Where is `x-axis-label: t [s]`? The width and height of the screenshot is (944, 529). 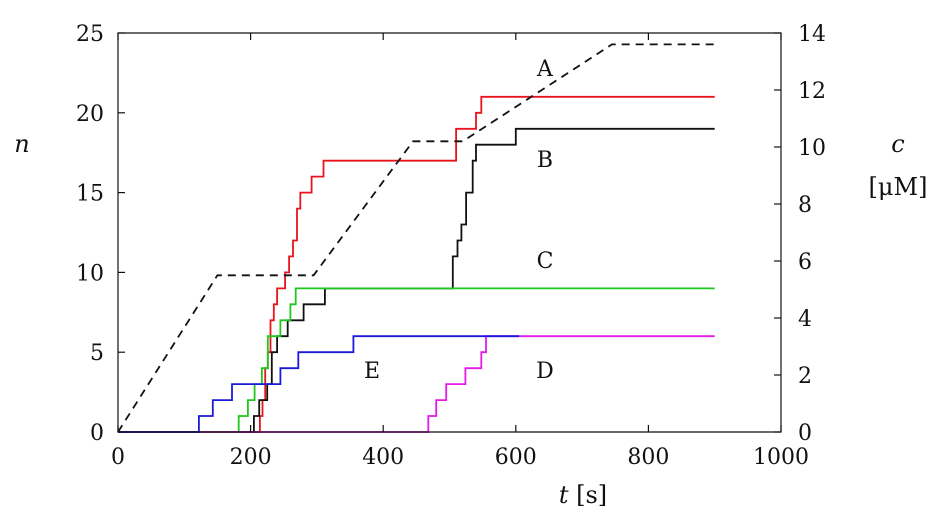 x-axis-label: t [s] is located at coordinates (583, 495).